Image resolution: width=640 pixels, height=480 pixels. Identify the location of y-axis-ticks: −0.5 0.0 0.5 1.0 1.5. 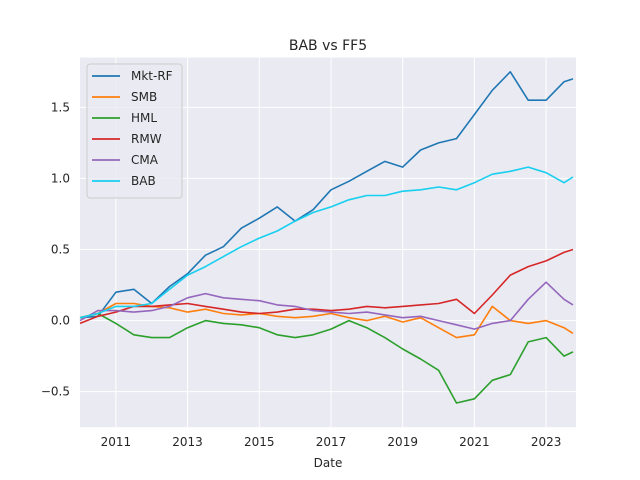
(55, 249).